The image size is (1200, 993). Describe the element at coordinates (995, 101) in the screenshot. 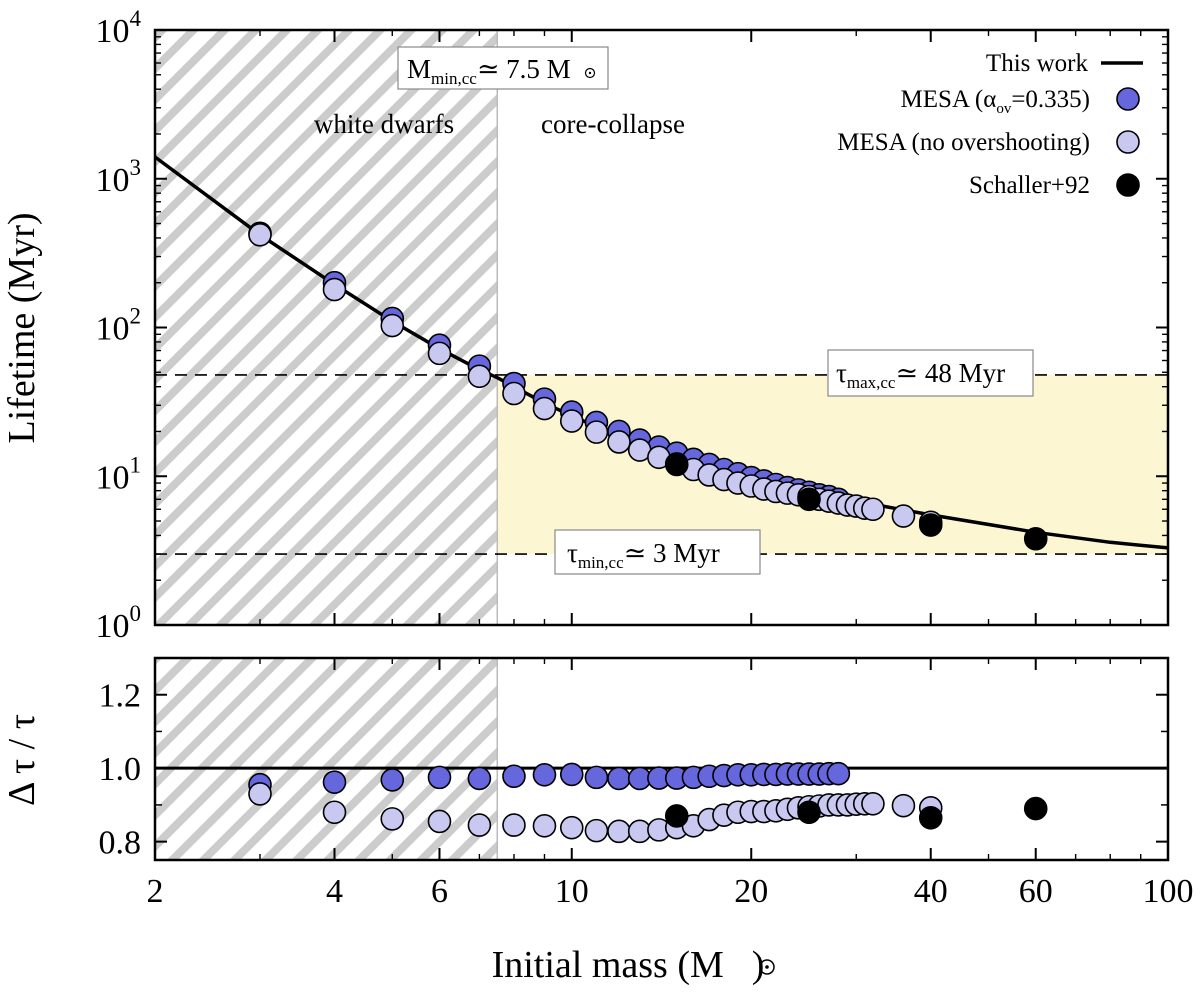

I see `legend-label-mesa-ov: MESA (αov=0.335)` at that location.